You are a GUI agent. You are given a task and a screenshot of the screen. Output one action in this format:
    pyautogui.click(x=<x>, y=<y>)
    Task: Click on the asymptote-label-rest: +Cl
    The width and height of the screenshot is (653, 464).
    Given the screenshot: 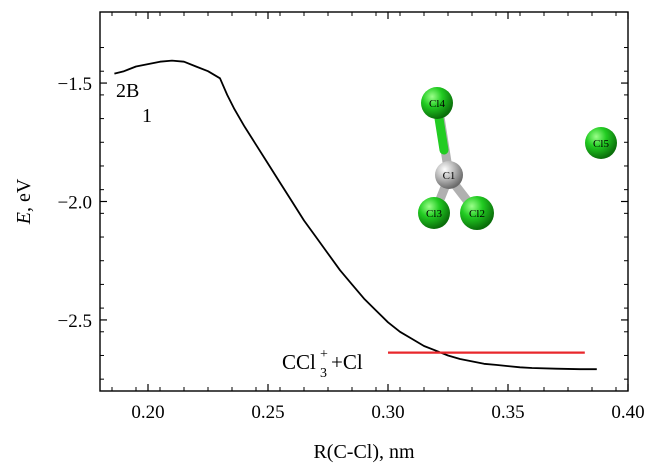 What is the action you would take?
    pyautogui.click(x=347, y=362)
    